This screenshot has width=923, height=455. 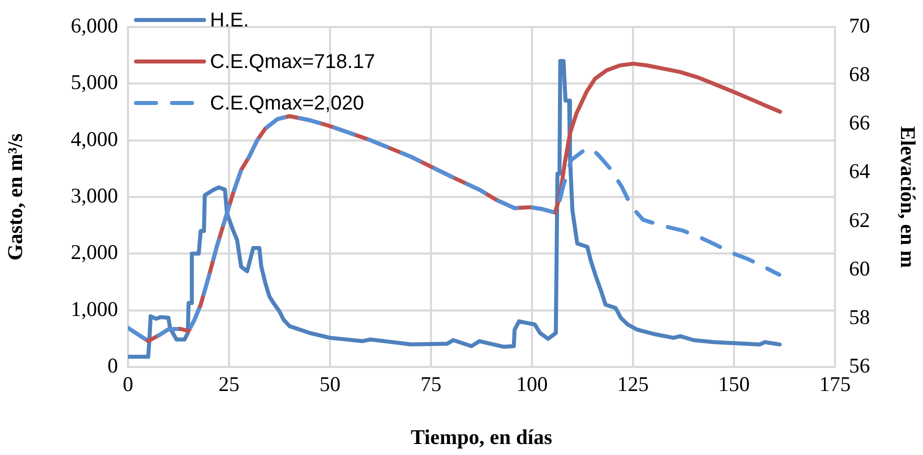 What do you see at coordinates (908, 197) in the screenshot?
I see `y2-axis-title: Elevación, en m` at bounding box center [908, 197].